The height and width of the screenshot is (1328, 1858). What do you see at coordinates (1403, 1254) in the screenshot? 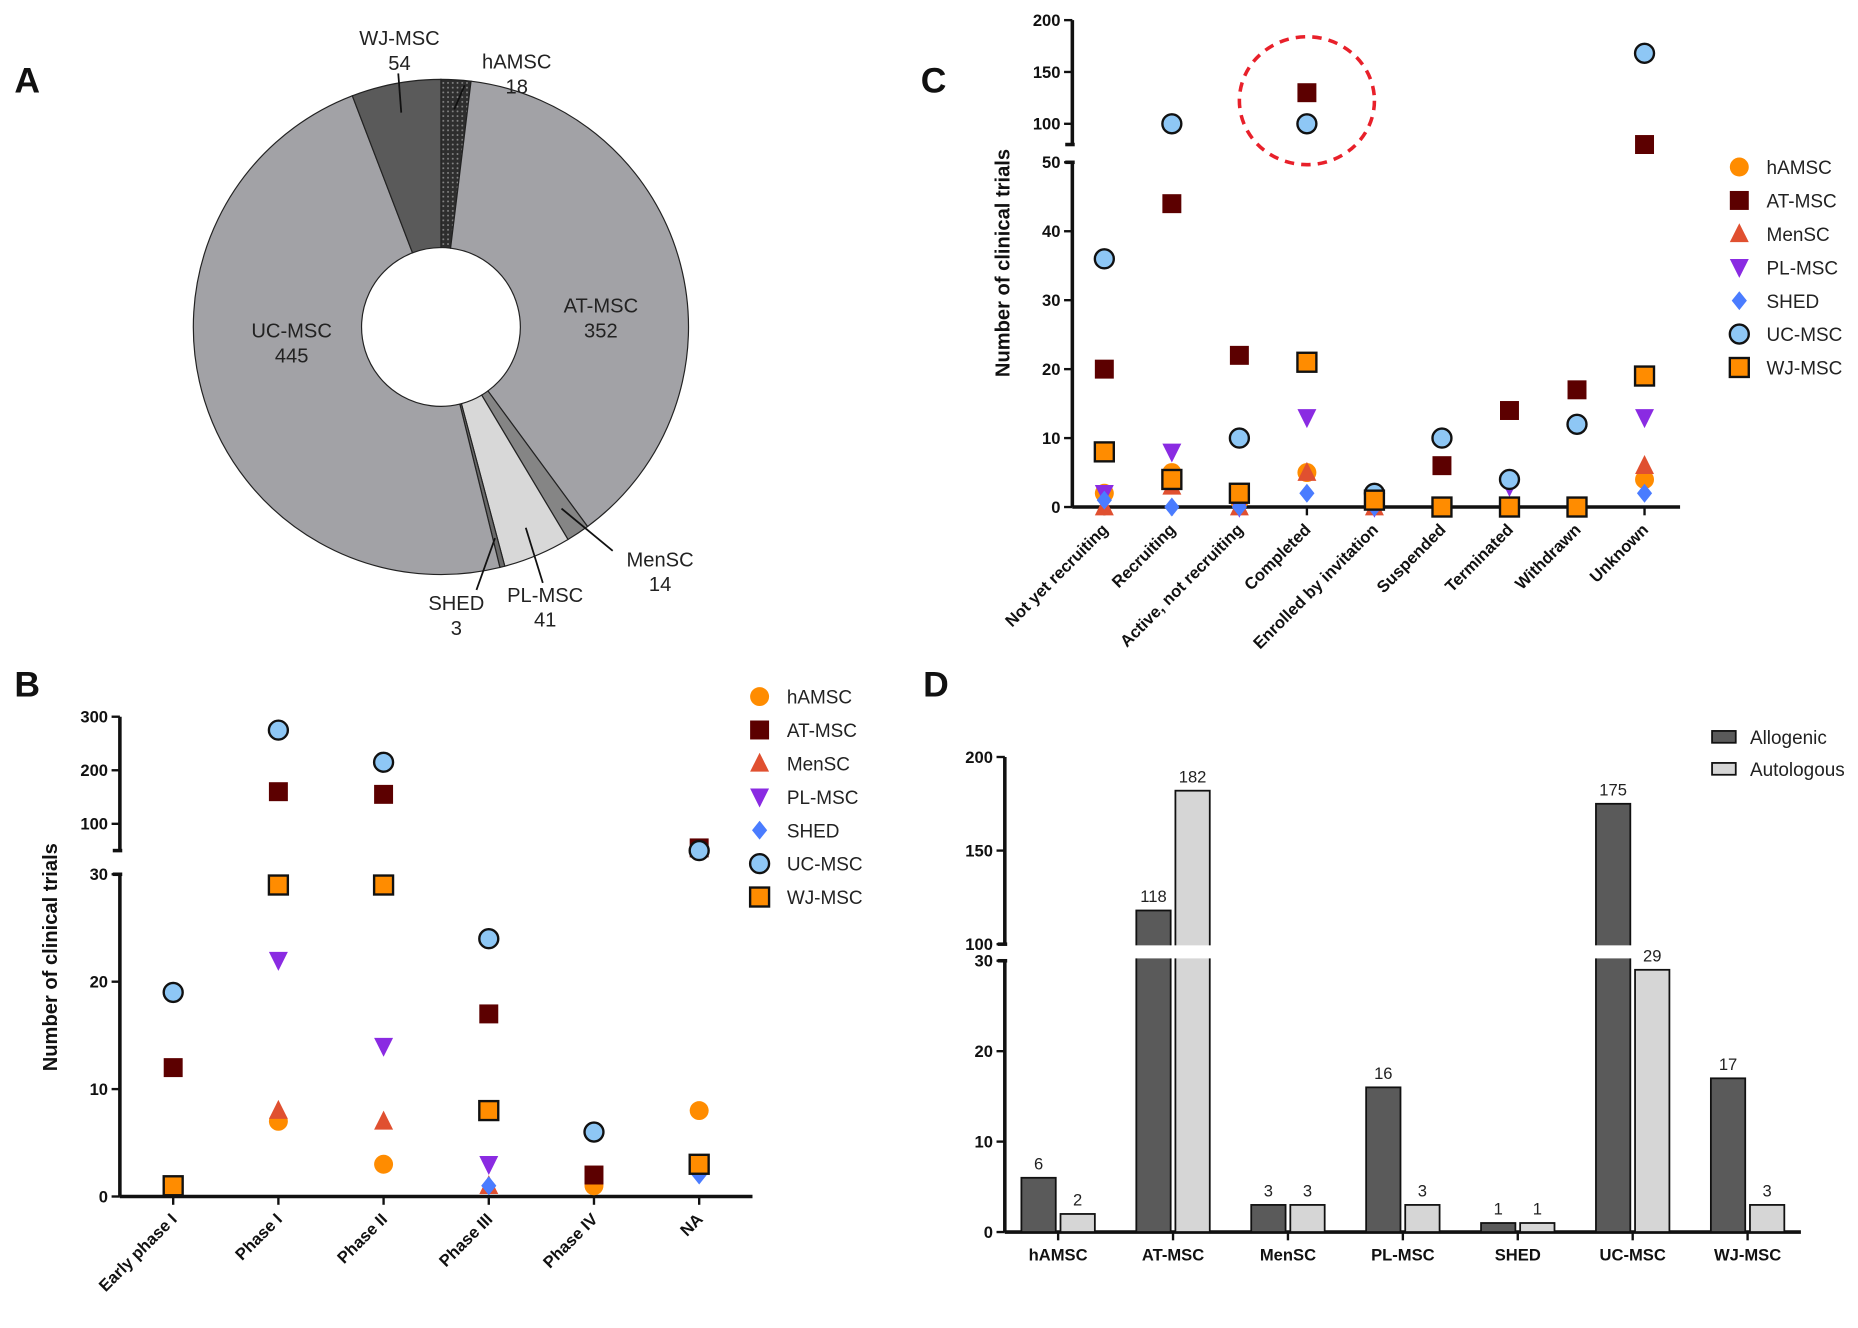
I see `x-tick-label: PL-MSC` at bounding box center [1403, 1254].